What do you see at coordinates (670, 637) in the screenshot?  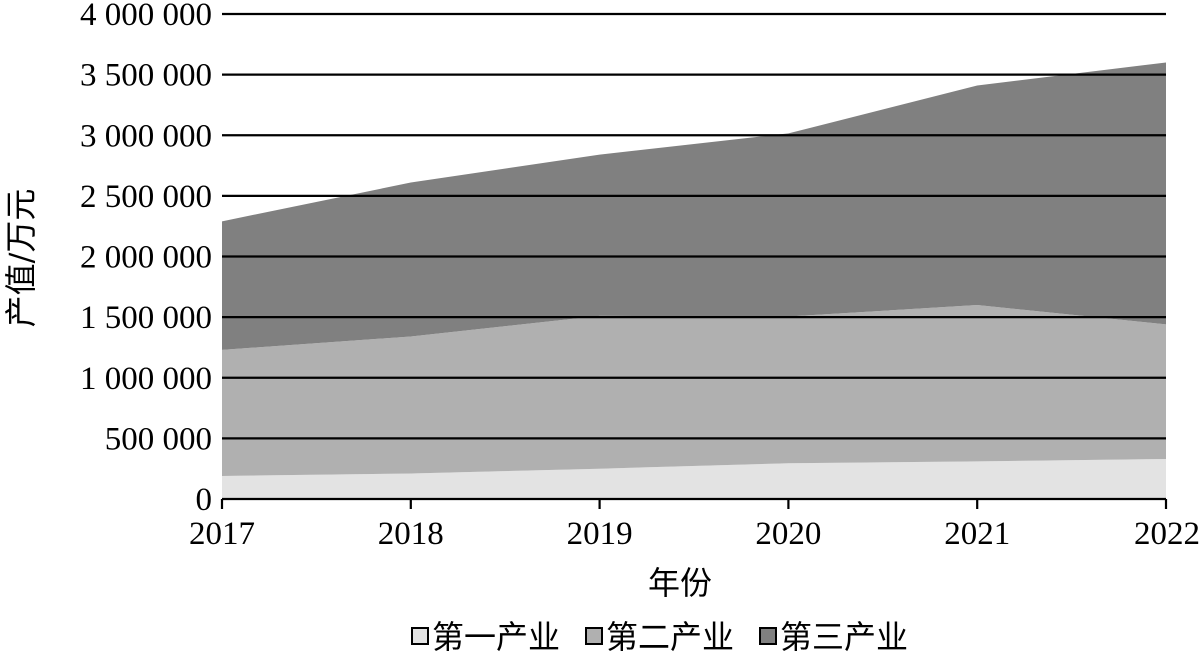 I see `legend-label: 第二产业` at bounding box center [670, 637].